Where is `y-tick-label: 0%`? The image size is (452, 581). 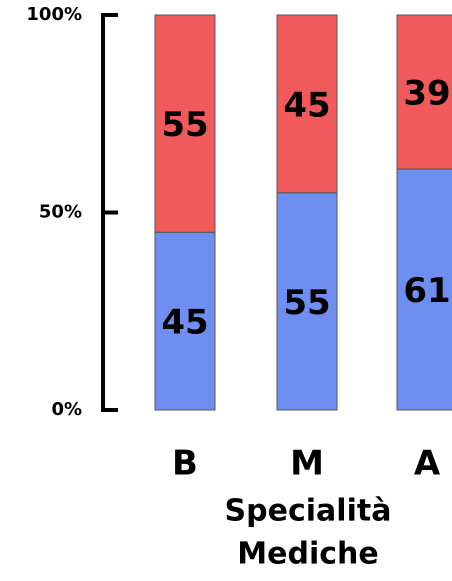 y-tick-label: 0% is located at coordinates (66, 409).